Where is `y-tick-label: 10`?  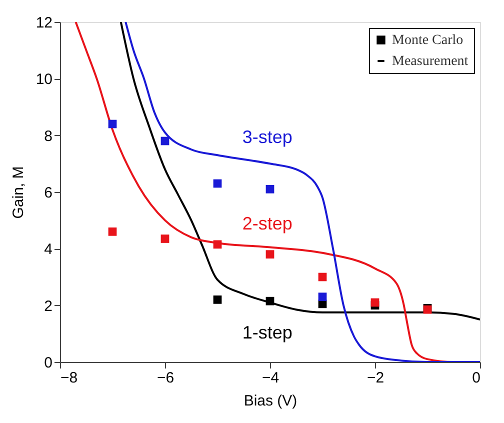 y-tick-label: 10 is located at coordinates (44, 79).